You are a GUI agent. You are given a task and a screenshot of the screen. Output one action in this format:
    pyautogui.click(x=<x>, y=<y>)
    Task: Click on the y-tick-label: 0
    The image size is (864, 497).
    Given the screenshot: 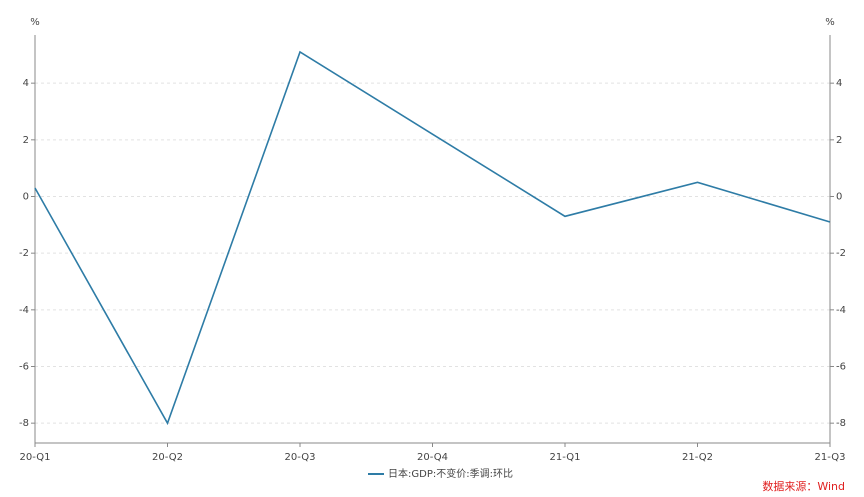 What is the action you would take?
    pyautogui.click(x=26, y=197)
    